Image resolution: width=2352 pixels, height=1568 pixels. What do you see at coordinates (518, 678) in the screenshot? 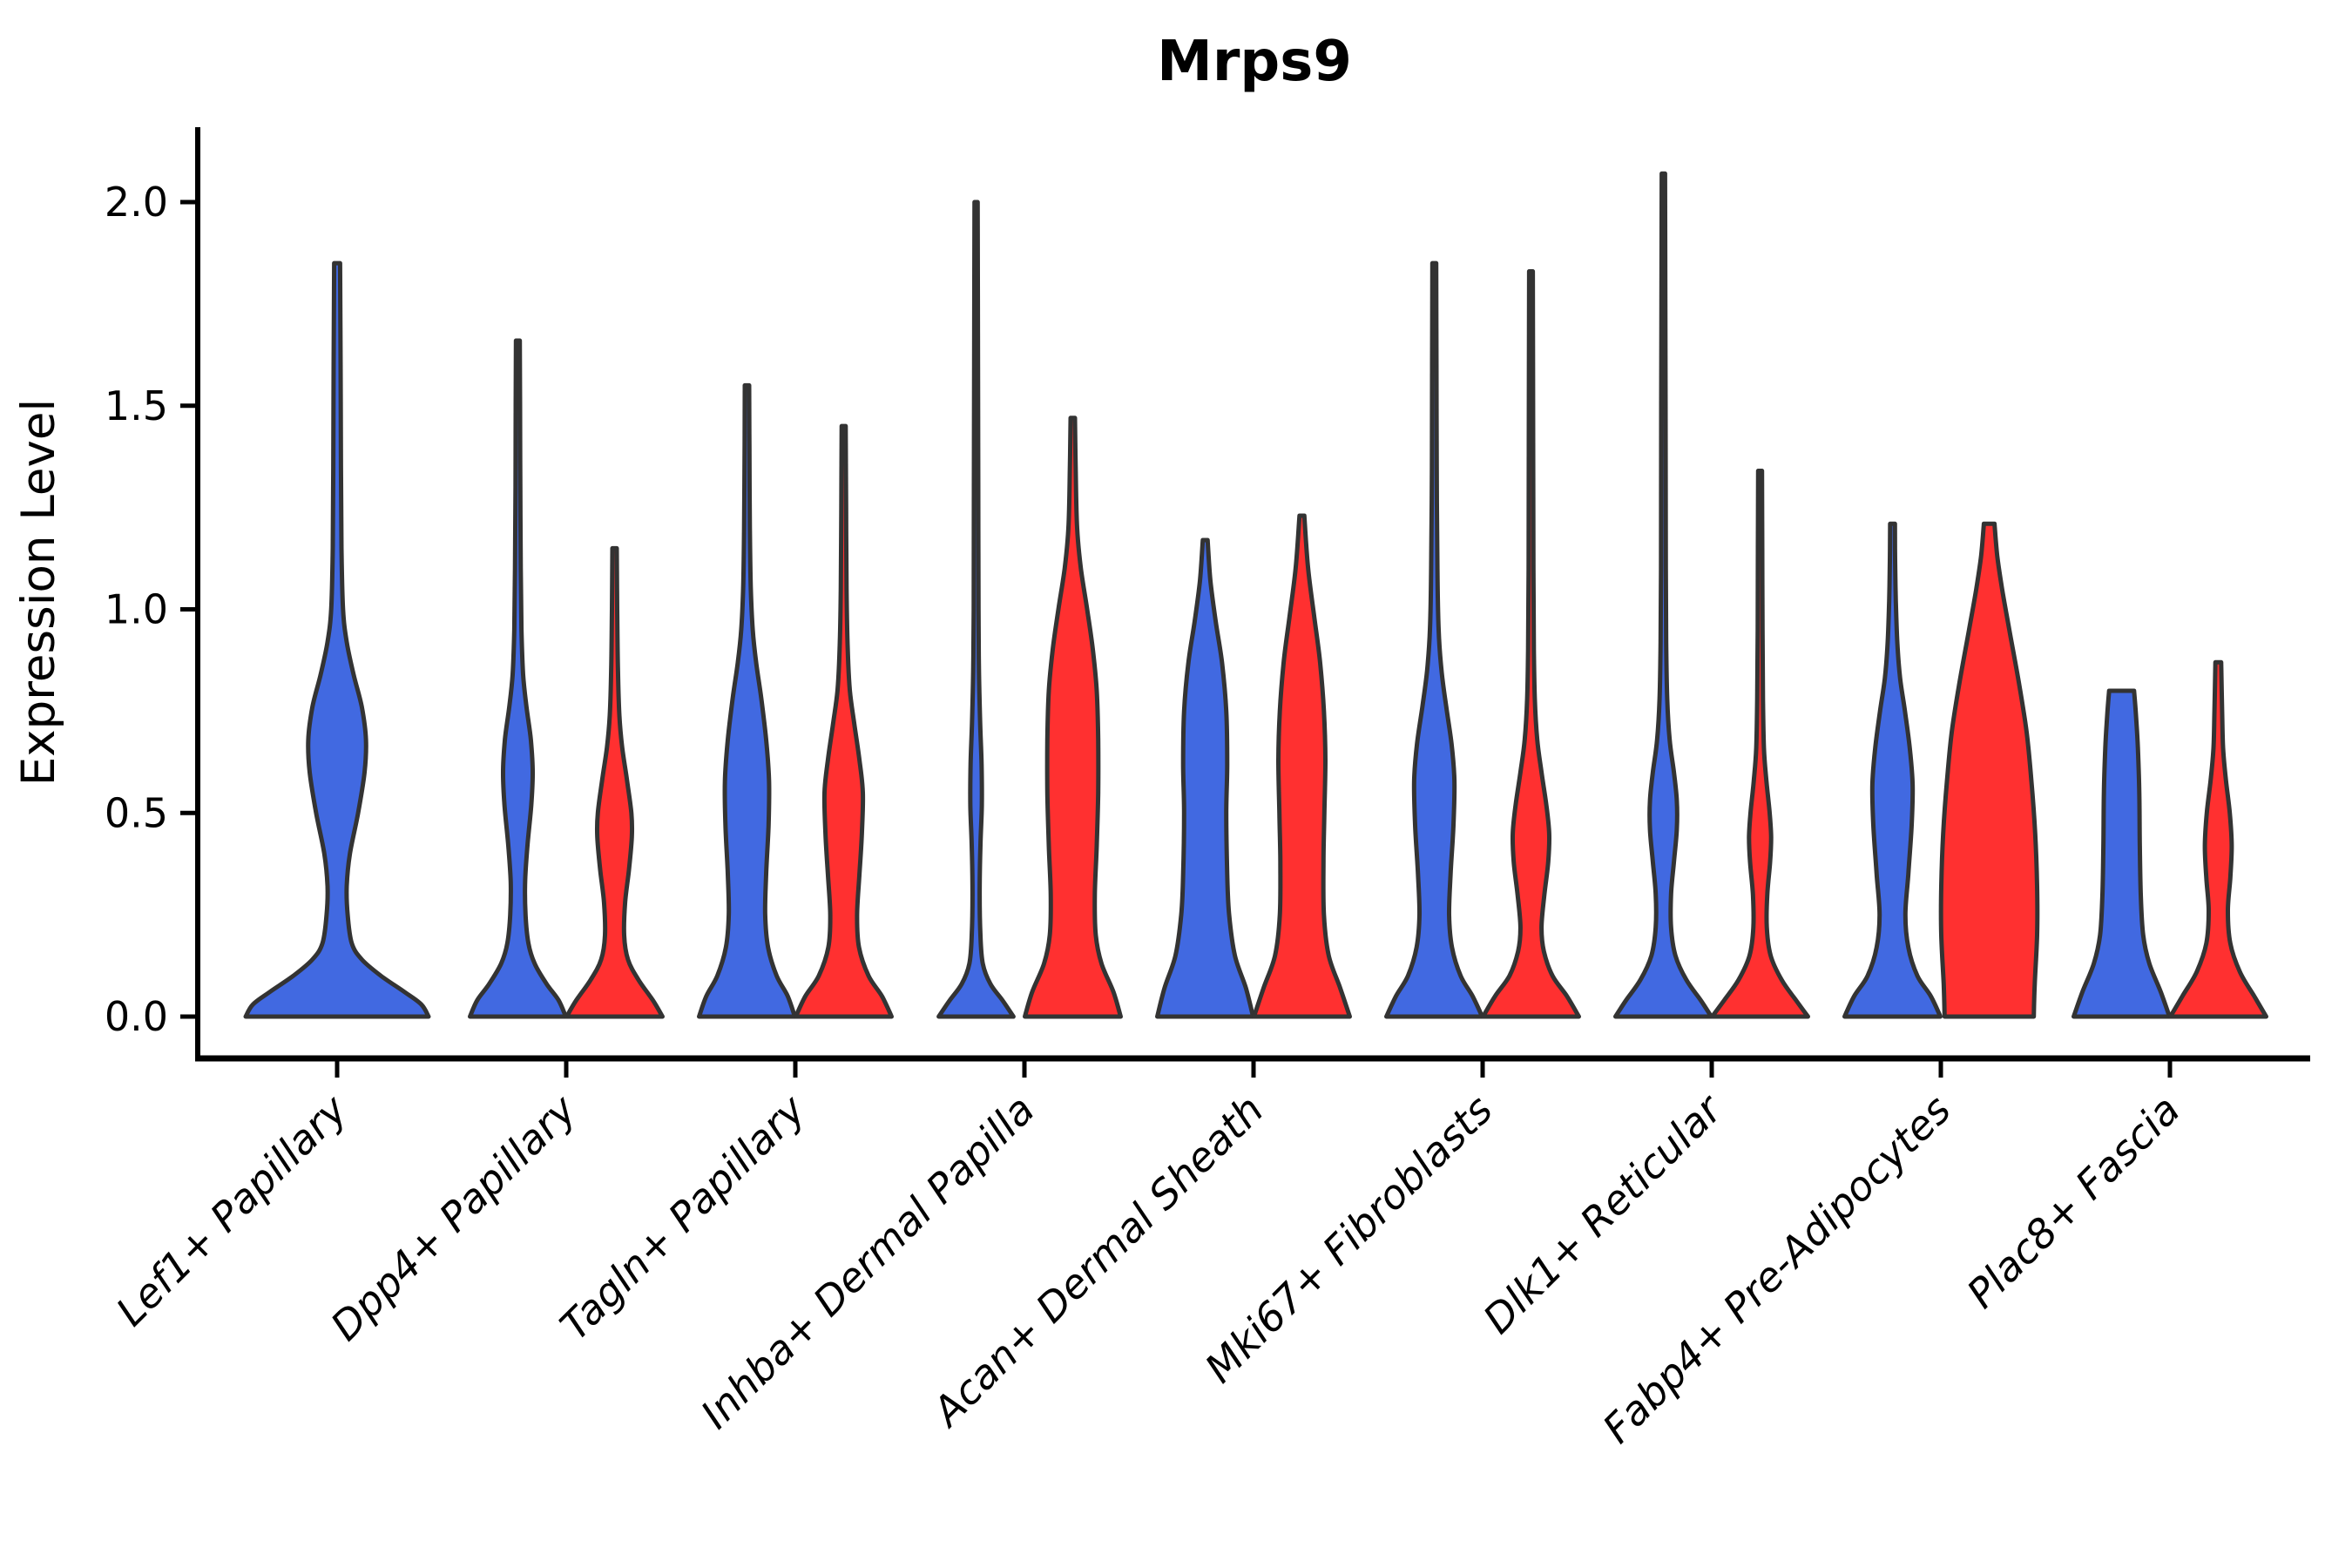
I see `violin-blue-dpp4-papillary` at bounding box center [518, 678].